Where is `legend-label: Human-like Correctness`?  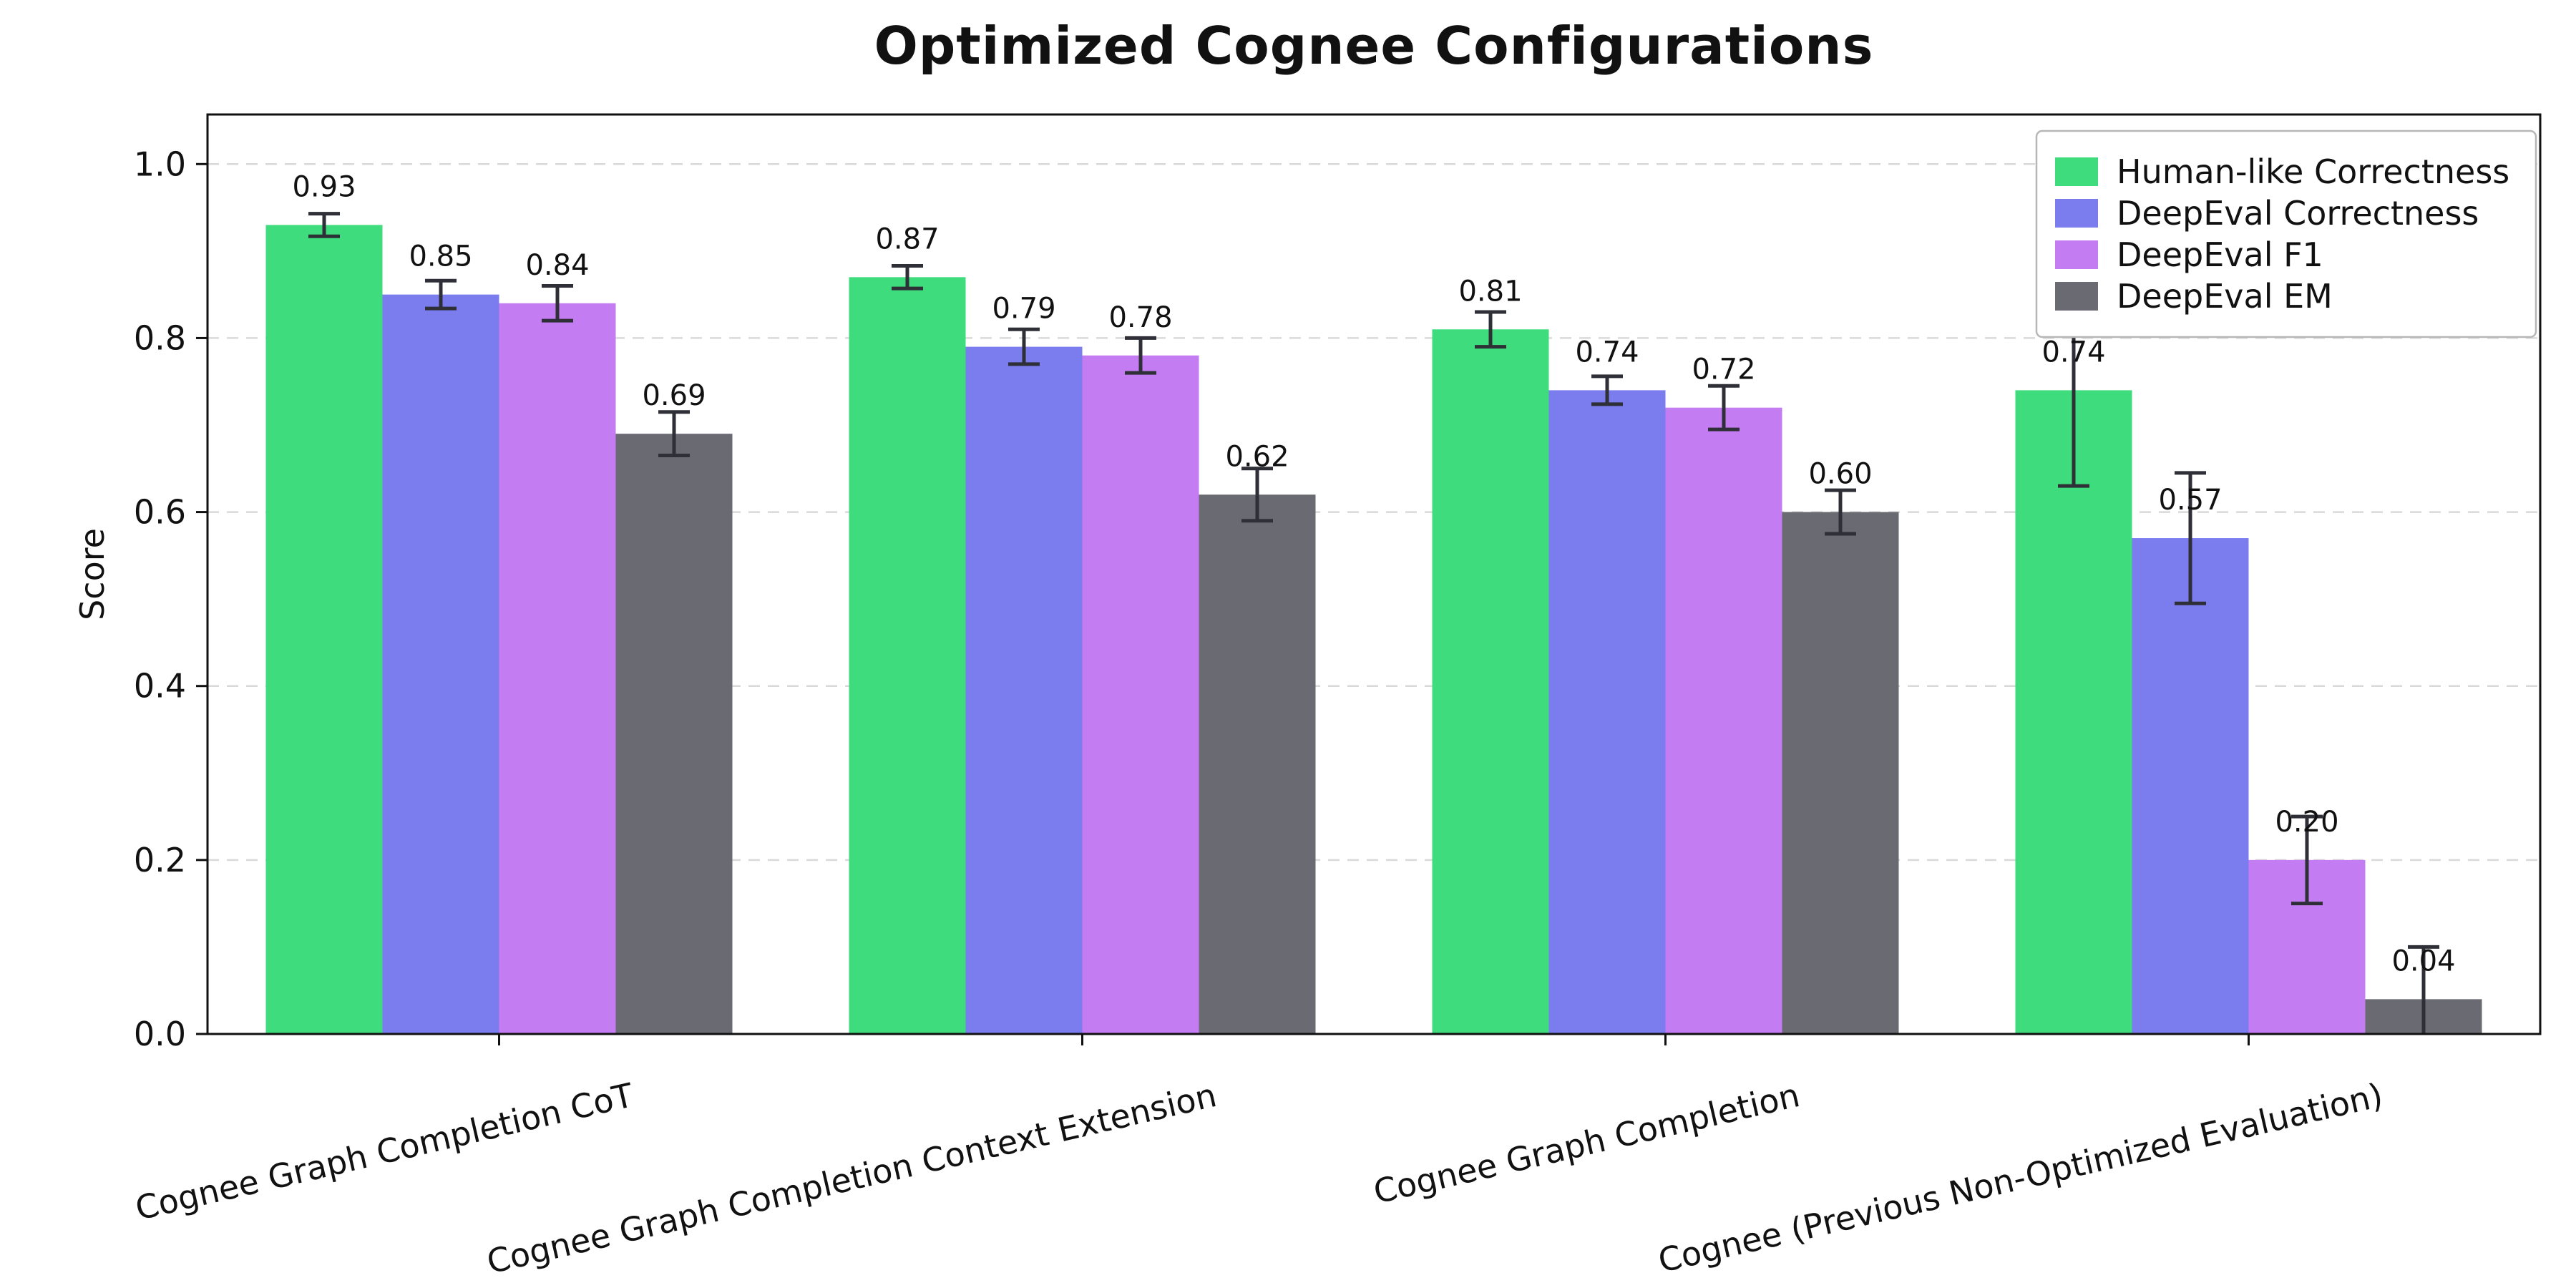 legend-label: Human-like Correctness is located at coordinates (2313, 171).